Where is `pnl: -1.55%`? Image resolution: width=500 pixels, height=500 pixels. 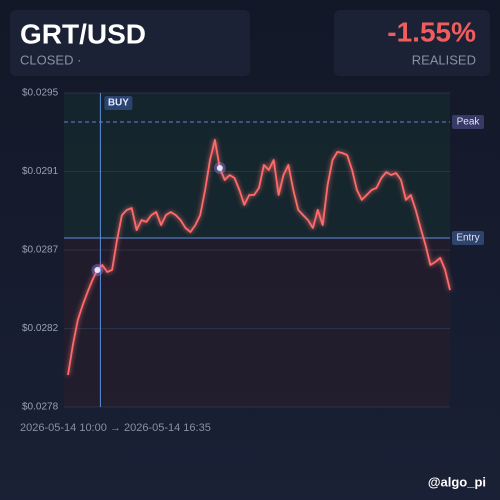 pnl: -1.55% is located at coordinates (431, 31).